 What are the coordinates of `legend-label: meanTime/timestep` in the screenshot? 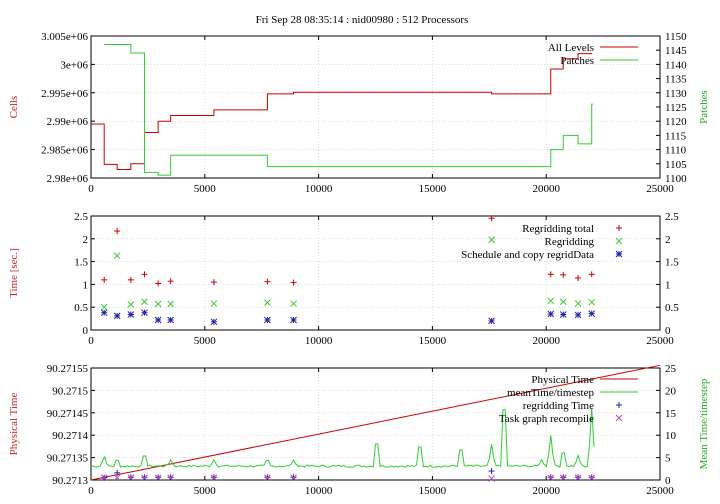 It's located at (550, 393).